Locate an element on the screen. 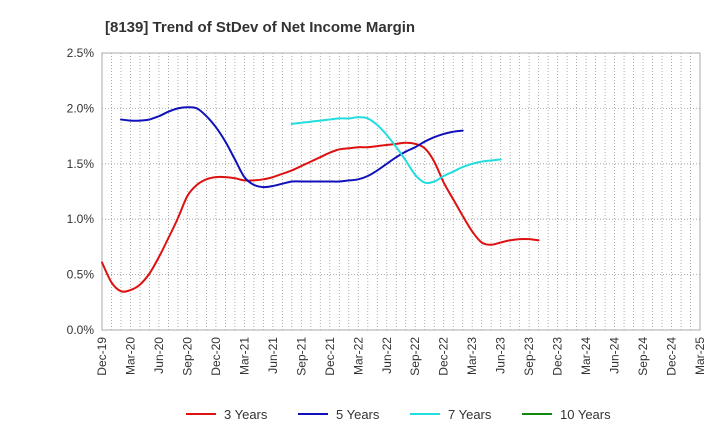 The width and height of the screenshot is (720, 440). x-tick-label: Sep-24 is located at coordinates (643, 356).